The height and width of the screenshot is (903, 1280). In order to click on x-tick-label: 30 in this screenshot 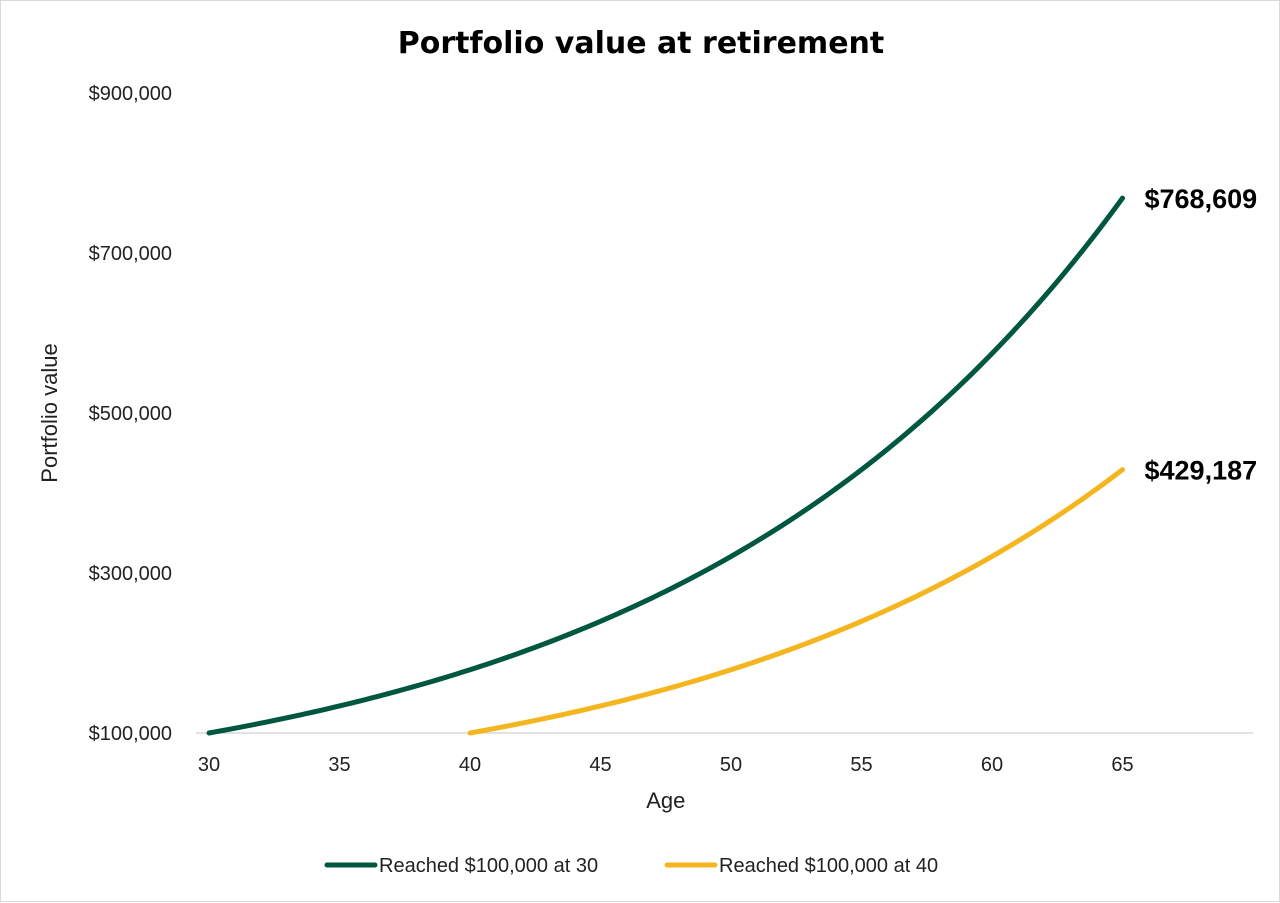, I will do `click(209, 765)`.